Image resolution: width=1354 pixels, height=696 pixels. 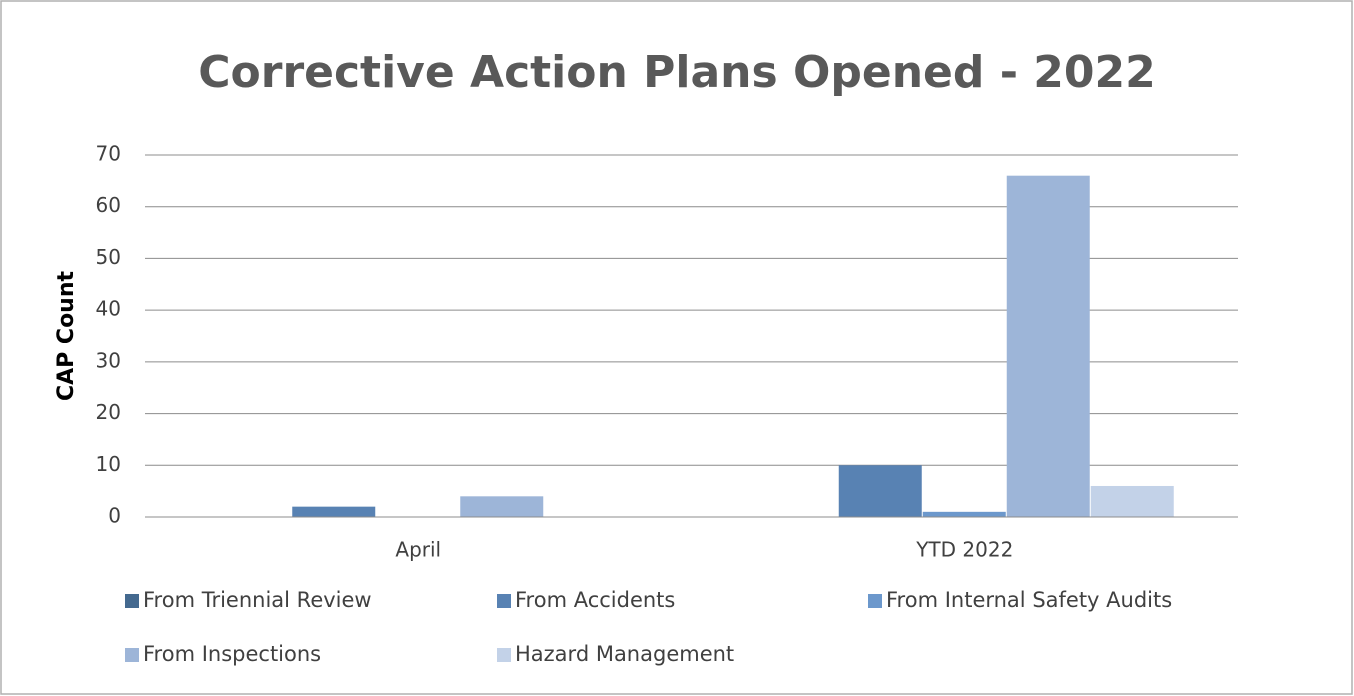 I want to click on legend-label: From Internal Safety Audits, so click(x=1029, y=600).